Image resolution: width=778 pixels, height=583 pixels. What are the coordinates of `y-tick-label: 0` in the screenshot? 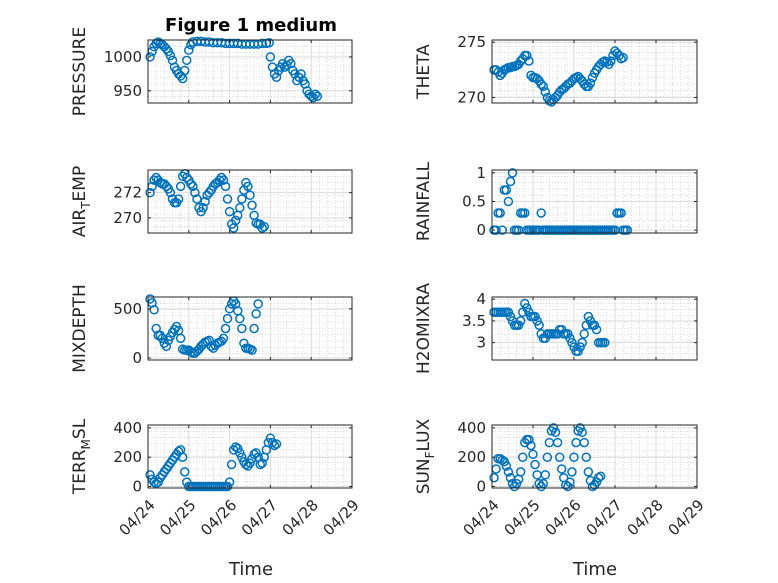 It's located at (481, 487).